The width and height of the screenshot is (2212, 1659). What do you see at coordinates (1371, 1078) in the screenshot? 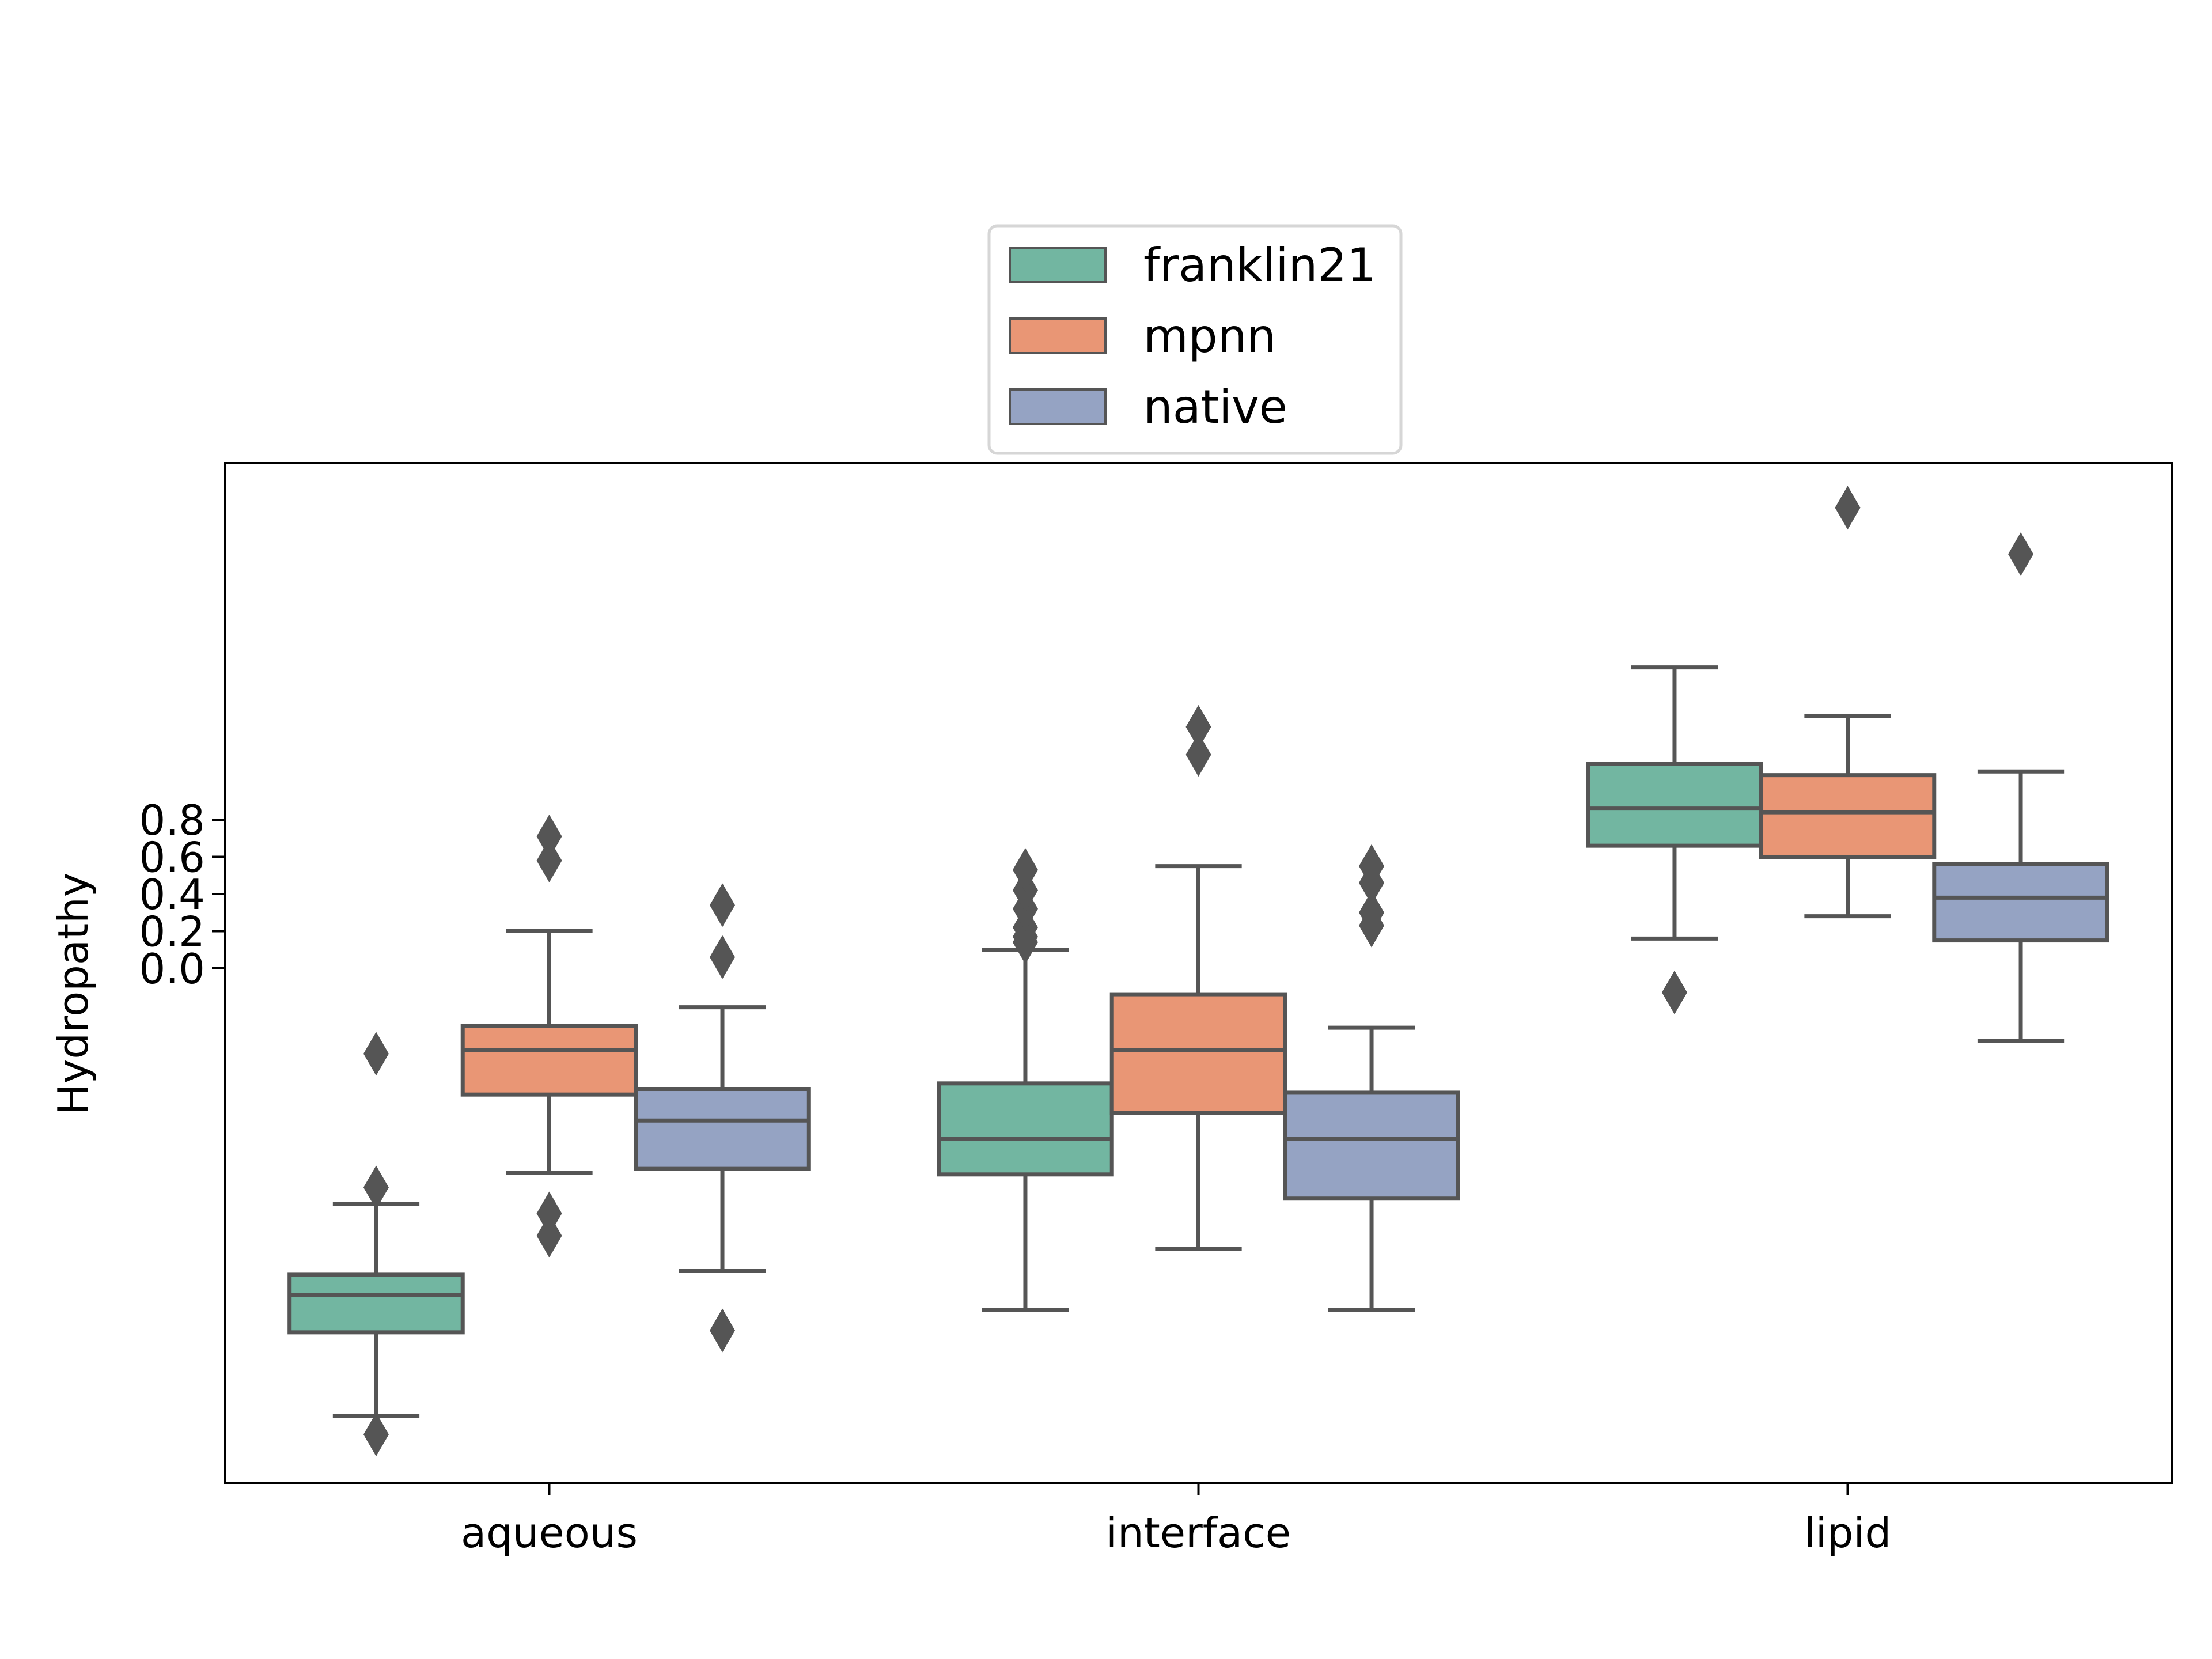
I see `box-native-interface` at bounding box center [1371, 1078].